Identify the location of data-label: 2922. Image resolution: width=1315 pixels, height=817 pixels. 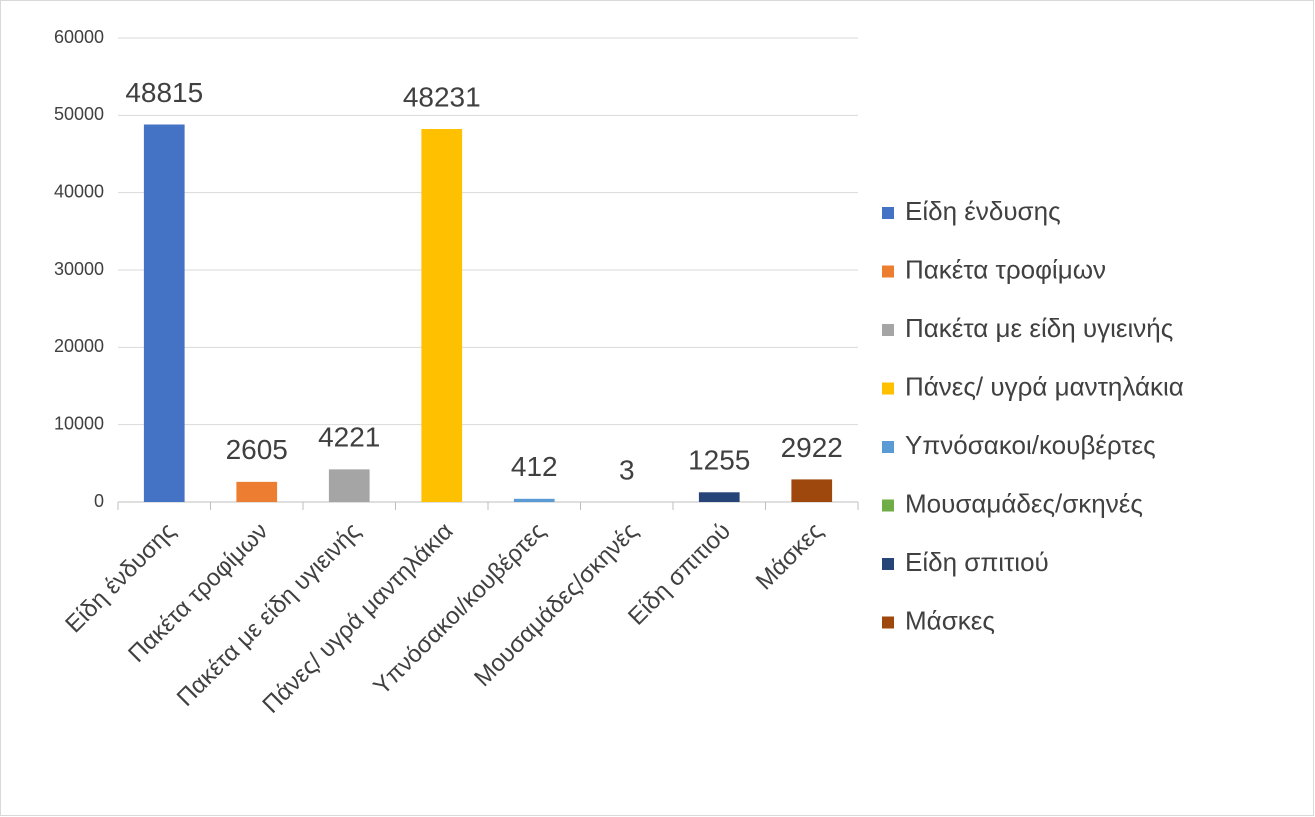
(812, 447).